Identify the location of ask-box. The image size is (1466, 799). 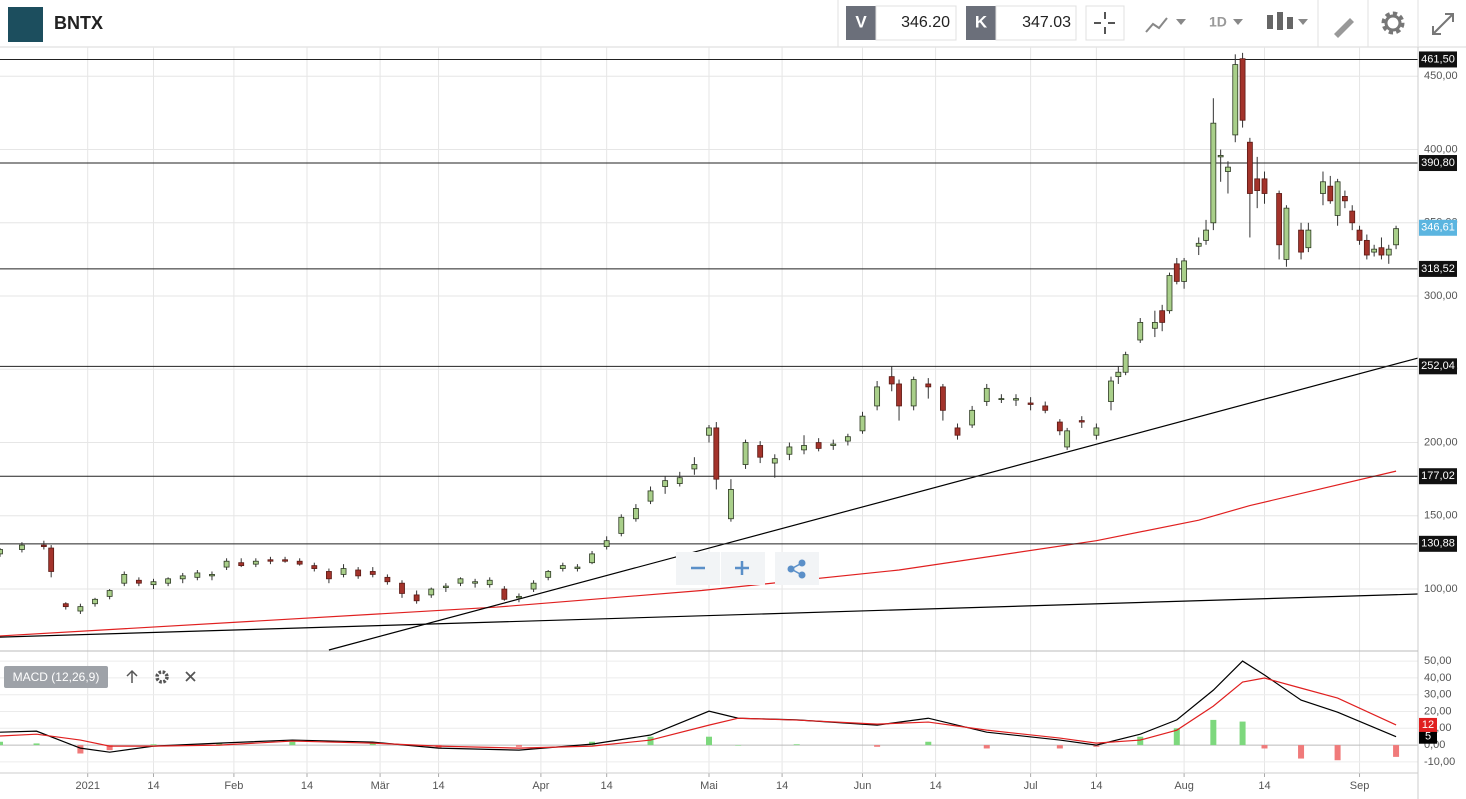
(1036, 23).